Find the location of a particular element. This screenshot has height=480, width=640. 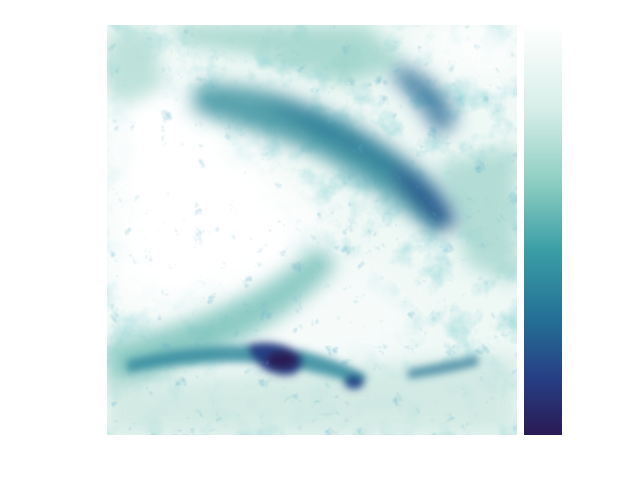

colorbar is located at coordinates (543, 230).